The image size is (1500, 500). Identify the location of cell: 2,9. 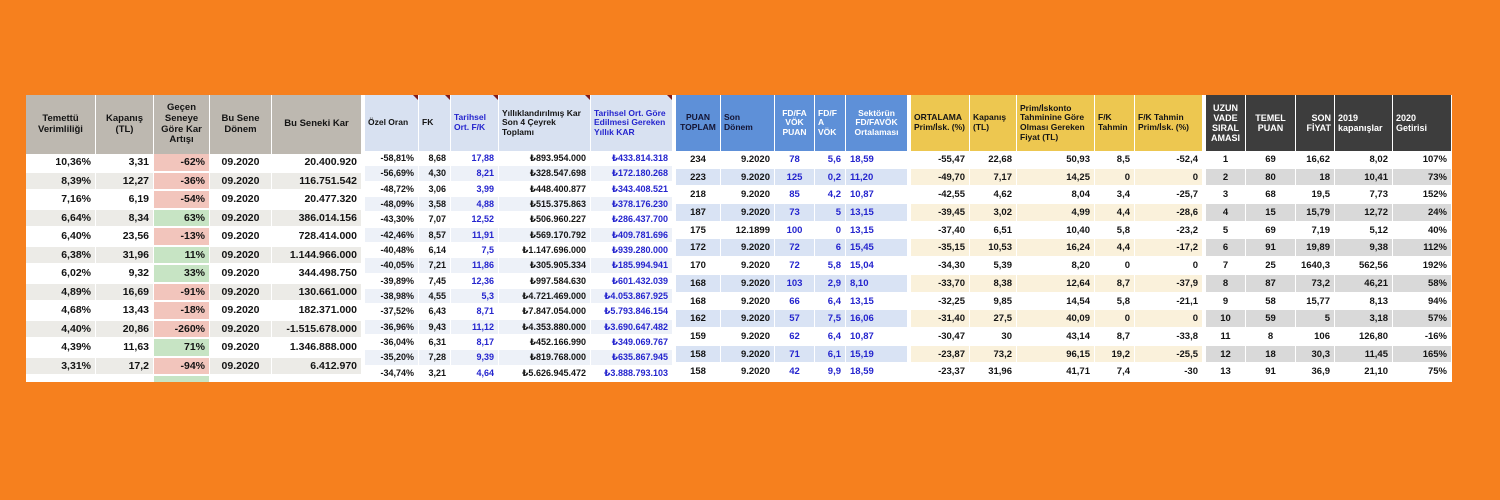
(830, 283).